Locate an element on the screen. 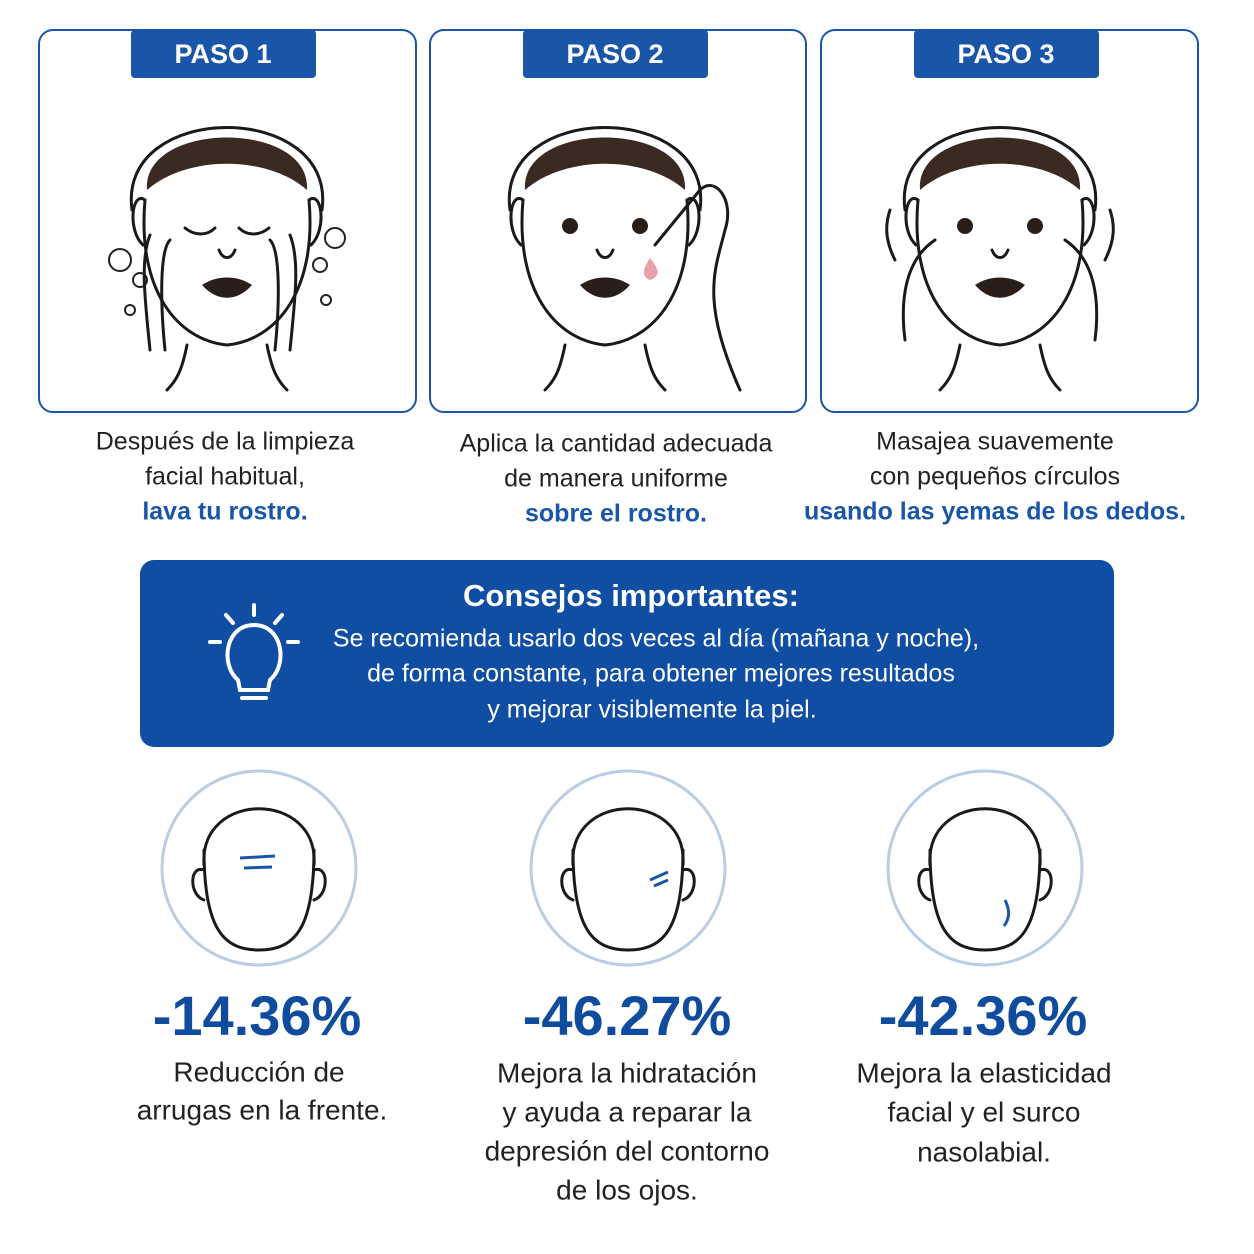  step-3: PASO 3 is located at coordinates (1009, 221).